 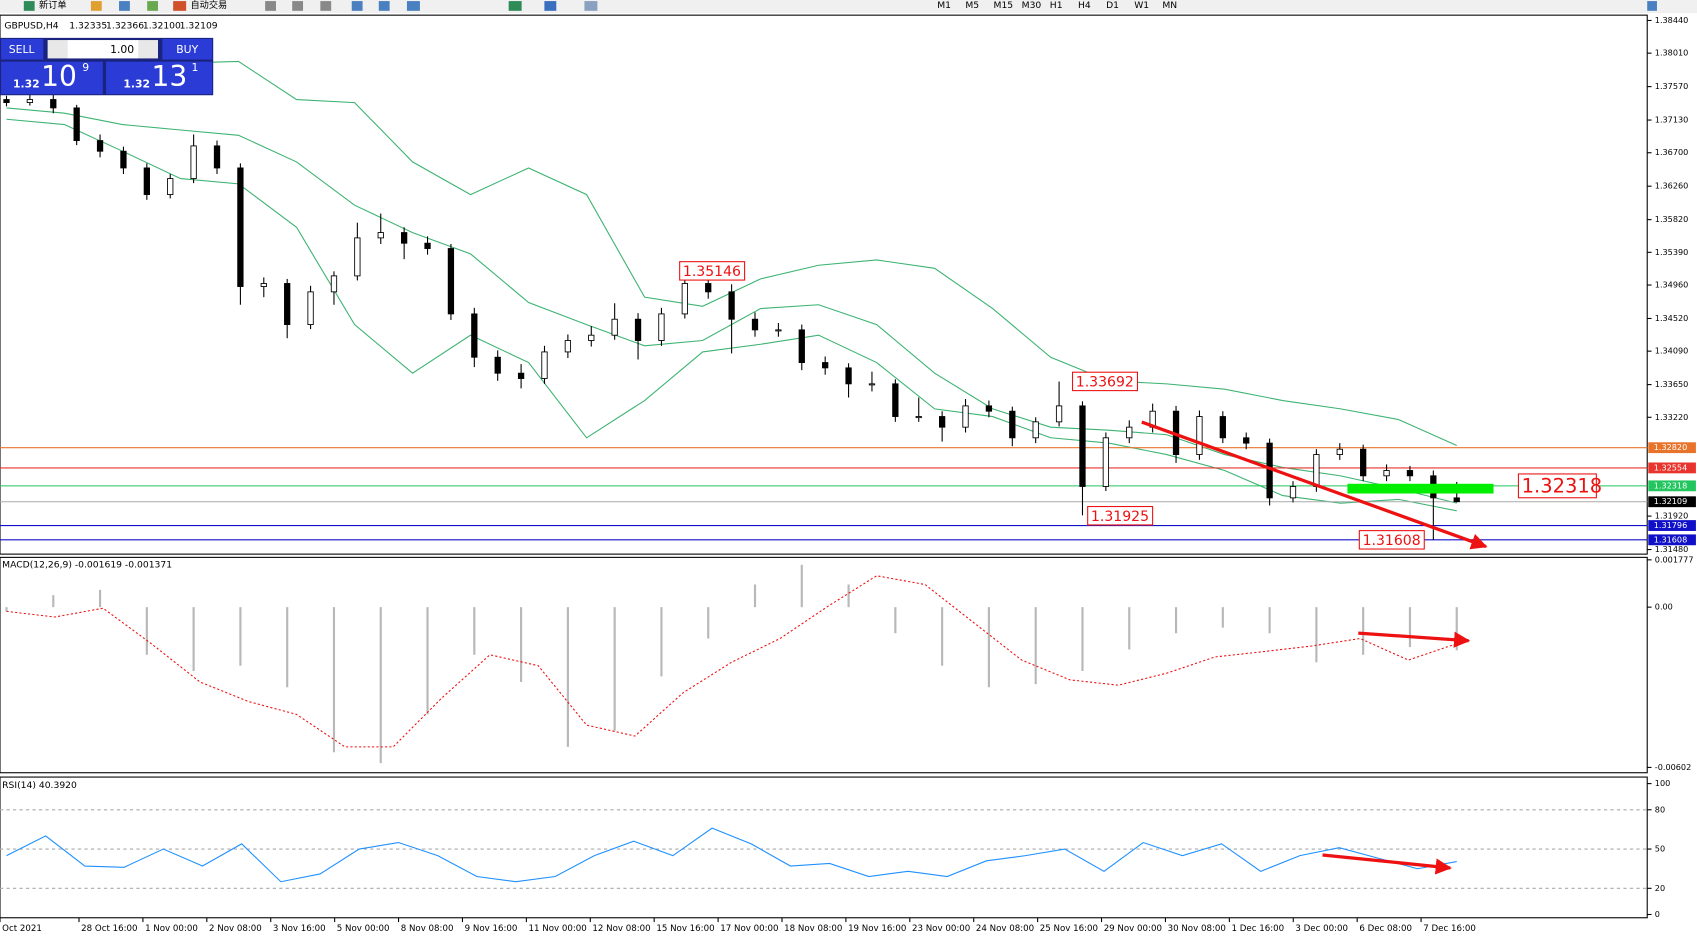 I want to click on buy-label: BUY, so click(x=187, y=49).